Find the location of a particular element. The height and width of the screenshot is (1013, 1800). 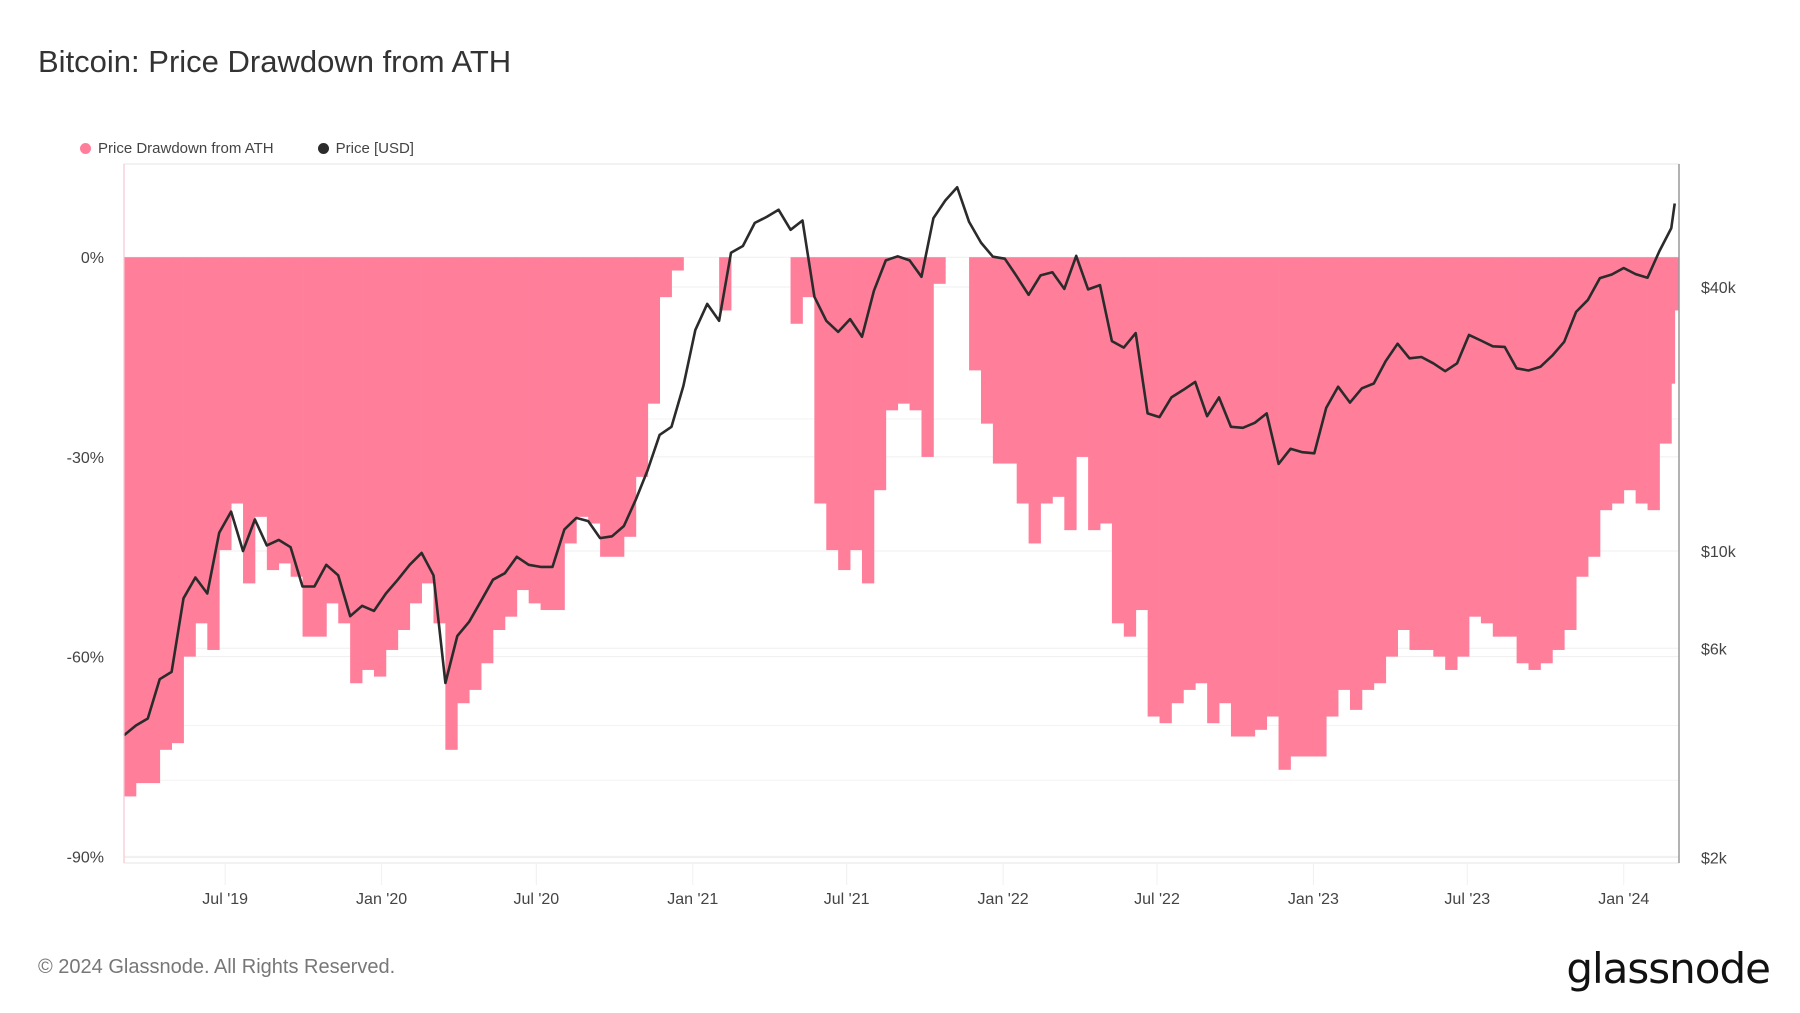

x-tick-label: Jul '19 is located at coordinates (225, 899).